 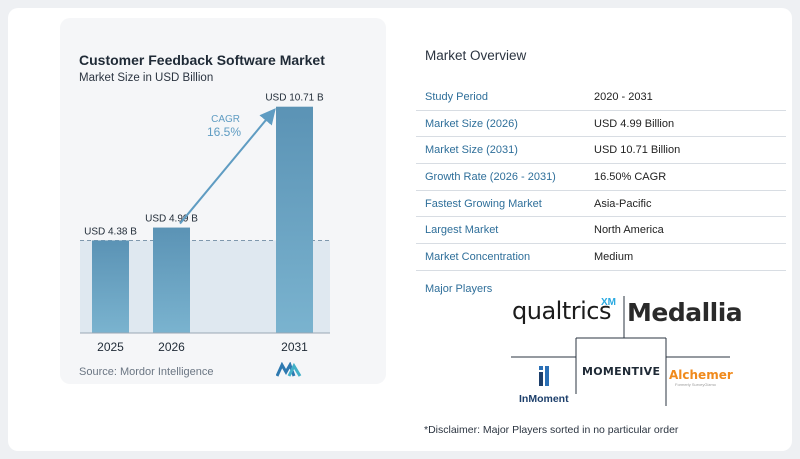 I want to click on overview-row: Study Period 2020 - 2031, so click(x=601, y=97).